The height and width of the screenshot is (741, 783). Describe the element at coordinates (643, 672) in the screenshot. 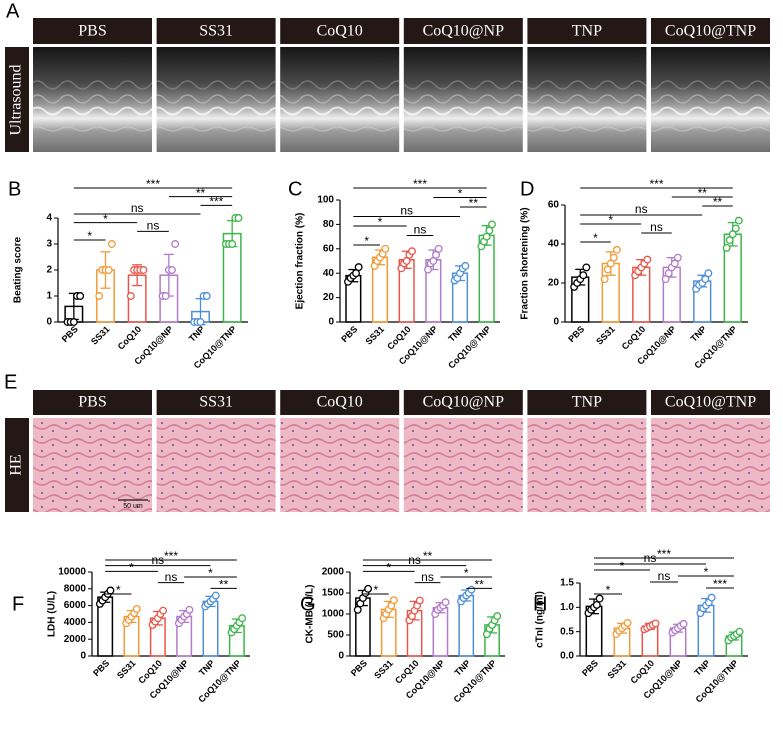

I see `x-tick-label: CoQ10` at that location.